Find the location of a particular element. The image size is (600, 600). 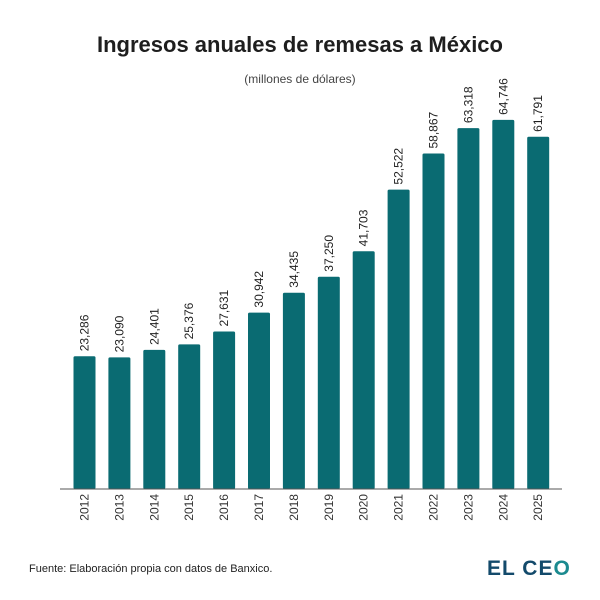

bar-2015 is located at coordinates (189, 416).